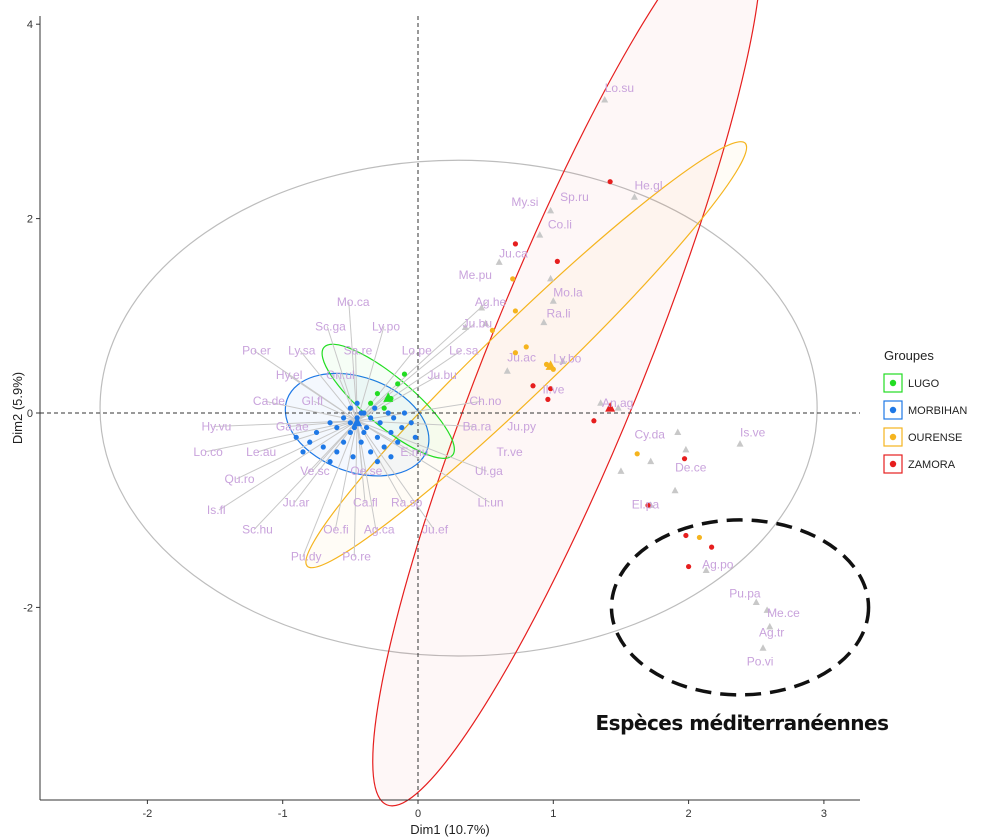 The height and width of the screenshot is (840, 988). I want to click on species-label: Ag.ca, so click(379, 530).